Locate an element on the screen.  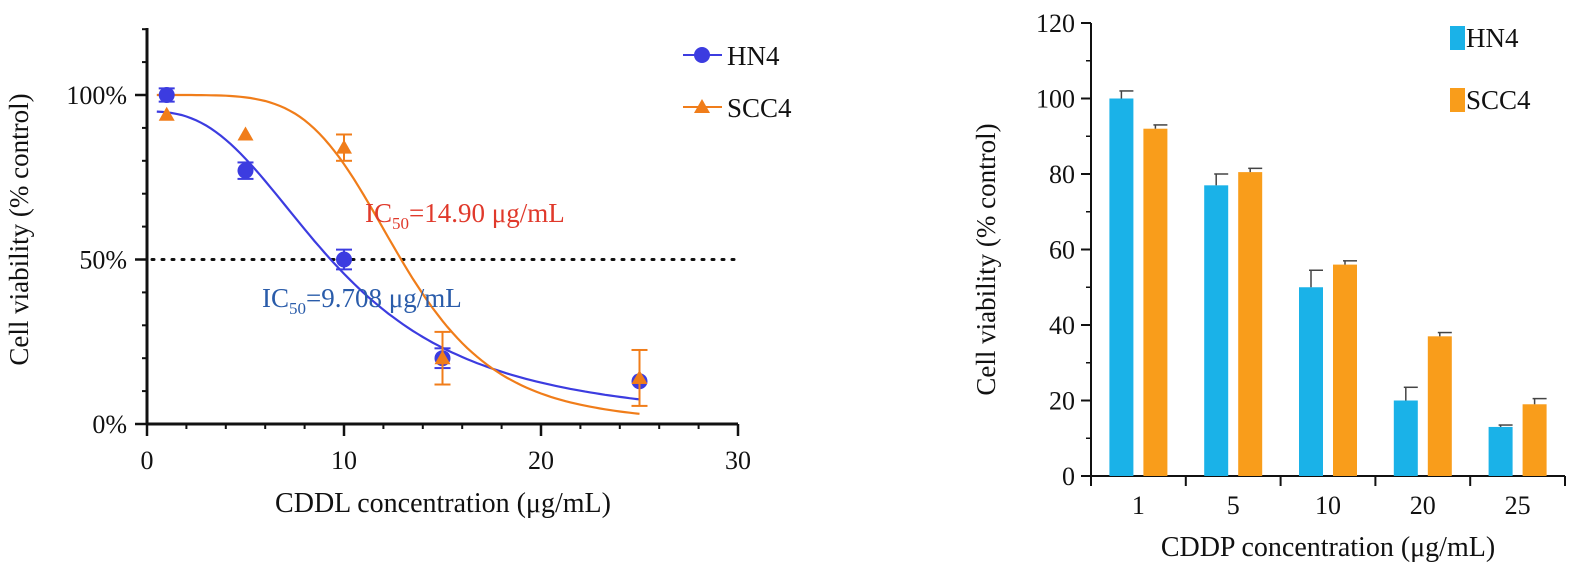
ic50-annotation-hn4: IC50=9.708 μg/mL is located at coordinates (362, 300).